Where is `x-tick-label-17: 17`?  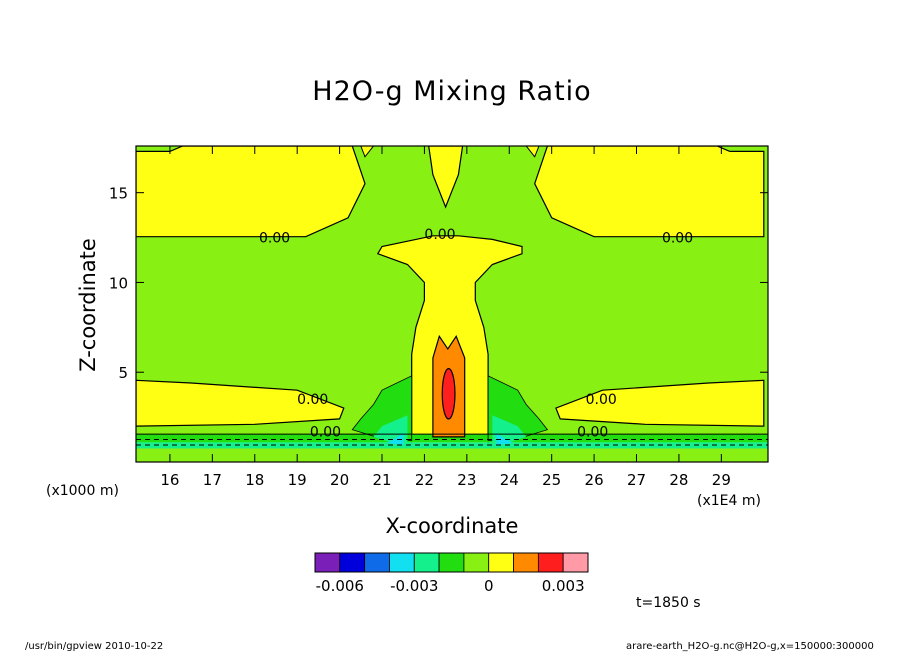 x-tick-label-17: 17 is located at coordinates (212, 480).